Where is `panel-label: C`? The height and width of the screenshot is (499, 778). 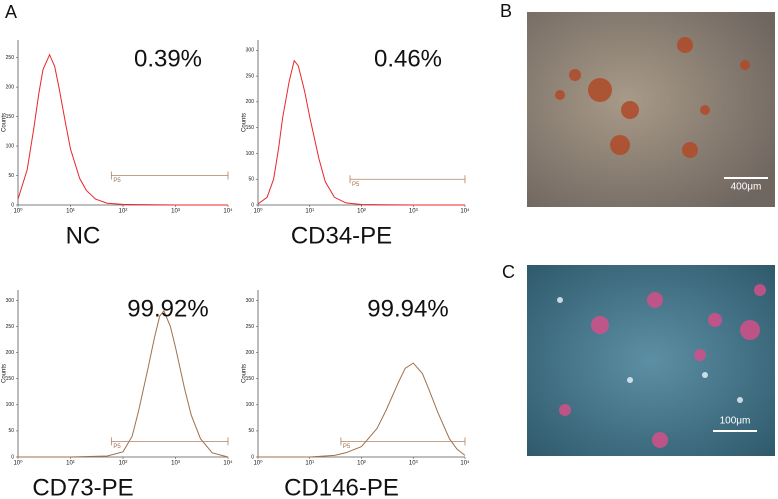
panel-label: C is located at coordinates (508, 272).